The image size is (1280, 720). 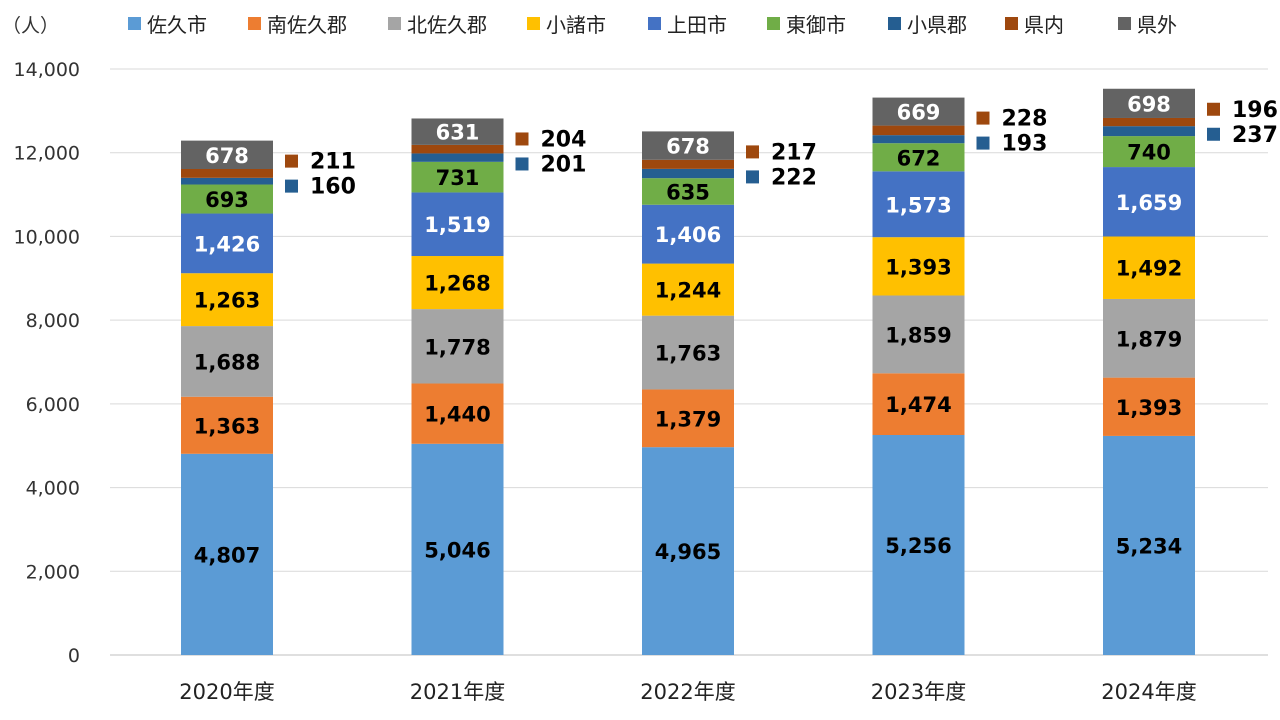 What do you see at coordinates (1025, 144) in the screenshot?
I see `outside-value-label: 193` at bounding box center [1025, 144].